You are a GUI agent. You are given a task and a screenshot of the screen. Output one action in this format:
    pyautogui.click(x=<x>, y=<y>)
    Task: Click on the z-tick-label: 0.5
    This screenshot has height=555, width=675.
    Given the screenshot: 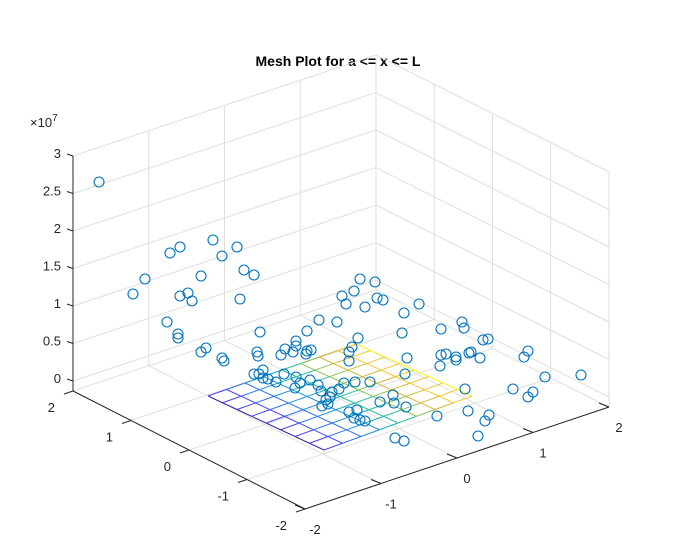 What is the action you would take?
    pyautogui.click(x=52, y=341)
    